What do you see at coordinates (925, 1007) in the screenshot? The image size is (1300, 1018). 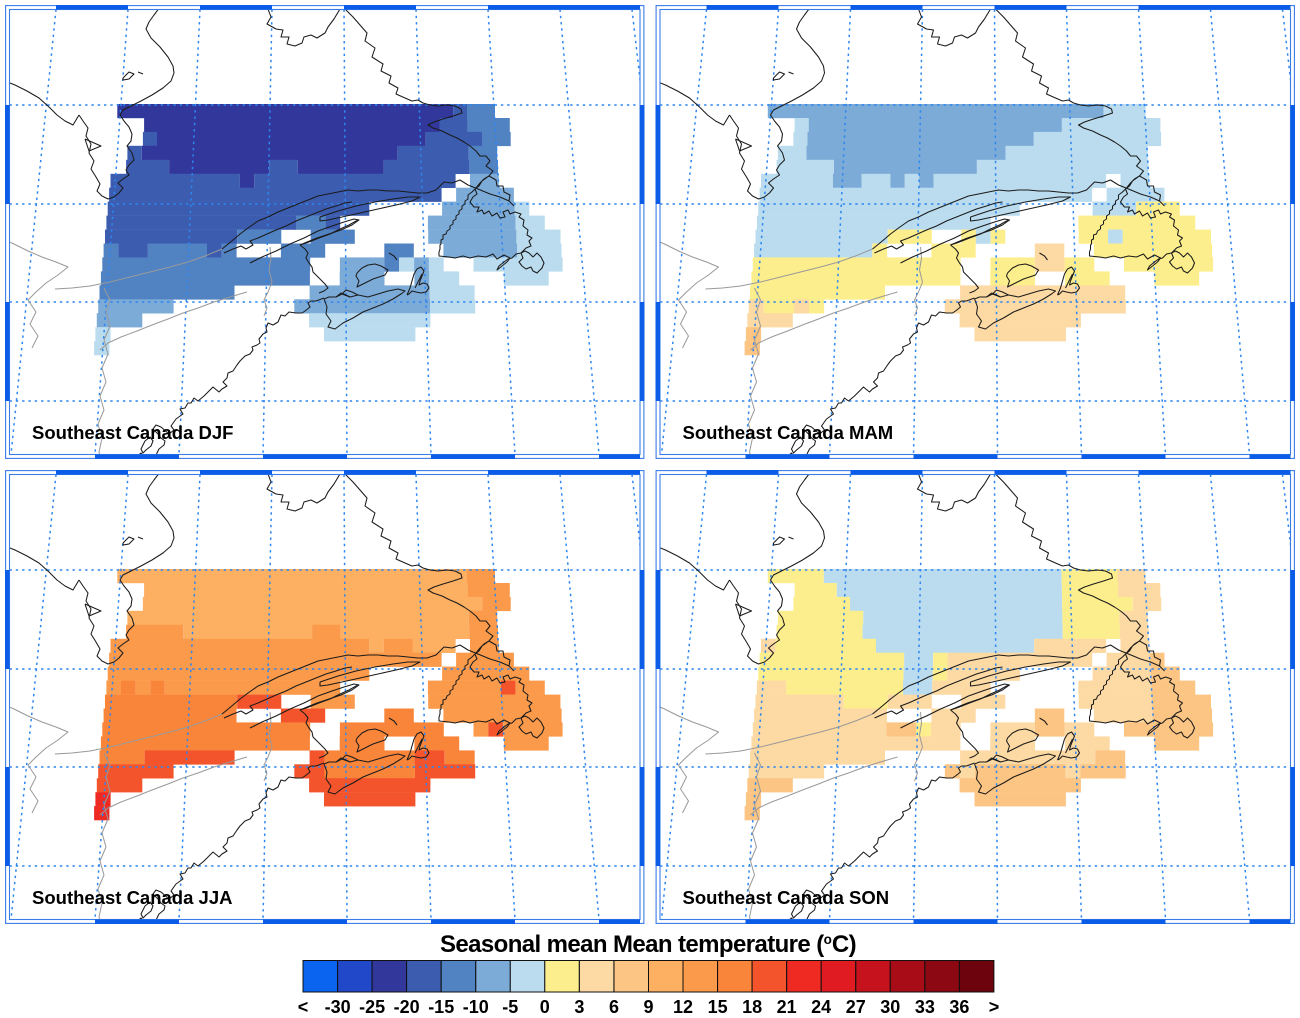 I see `svg-text: 33` at bounding box center [925, 1007].